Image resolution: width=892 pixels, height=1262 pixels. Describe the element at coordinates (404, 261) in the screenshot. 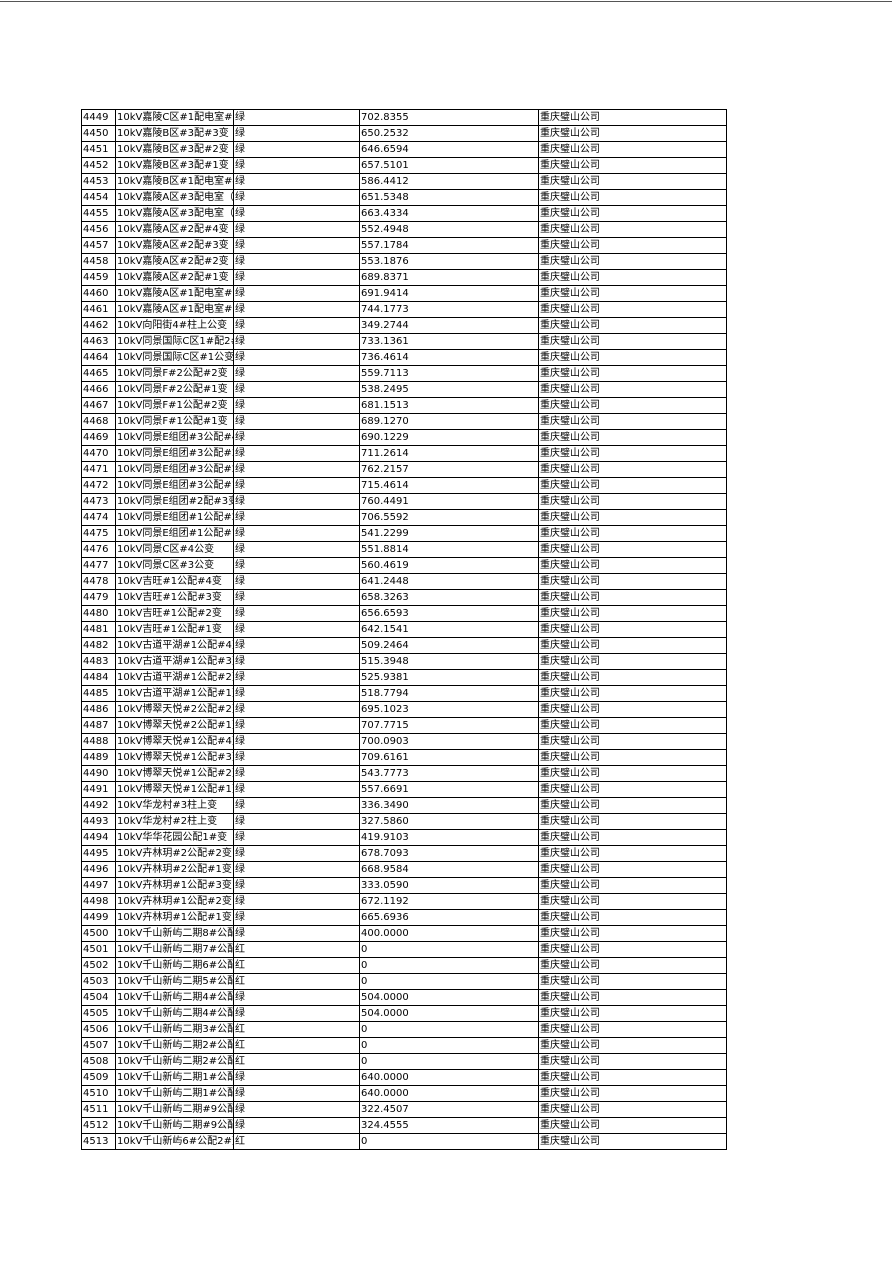

I see `table-row: 4458 10kV嘉陵A区#2配#2变绿 553.1876 重庆璧山公司` at that location.